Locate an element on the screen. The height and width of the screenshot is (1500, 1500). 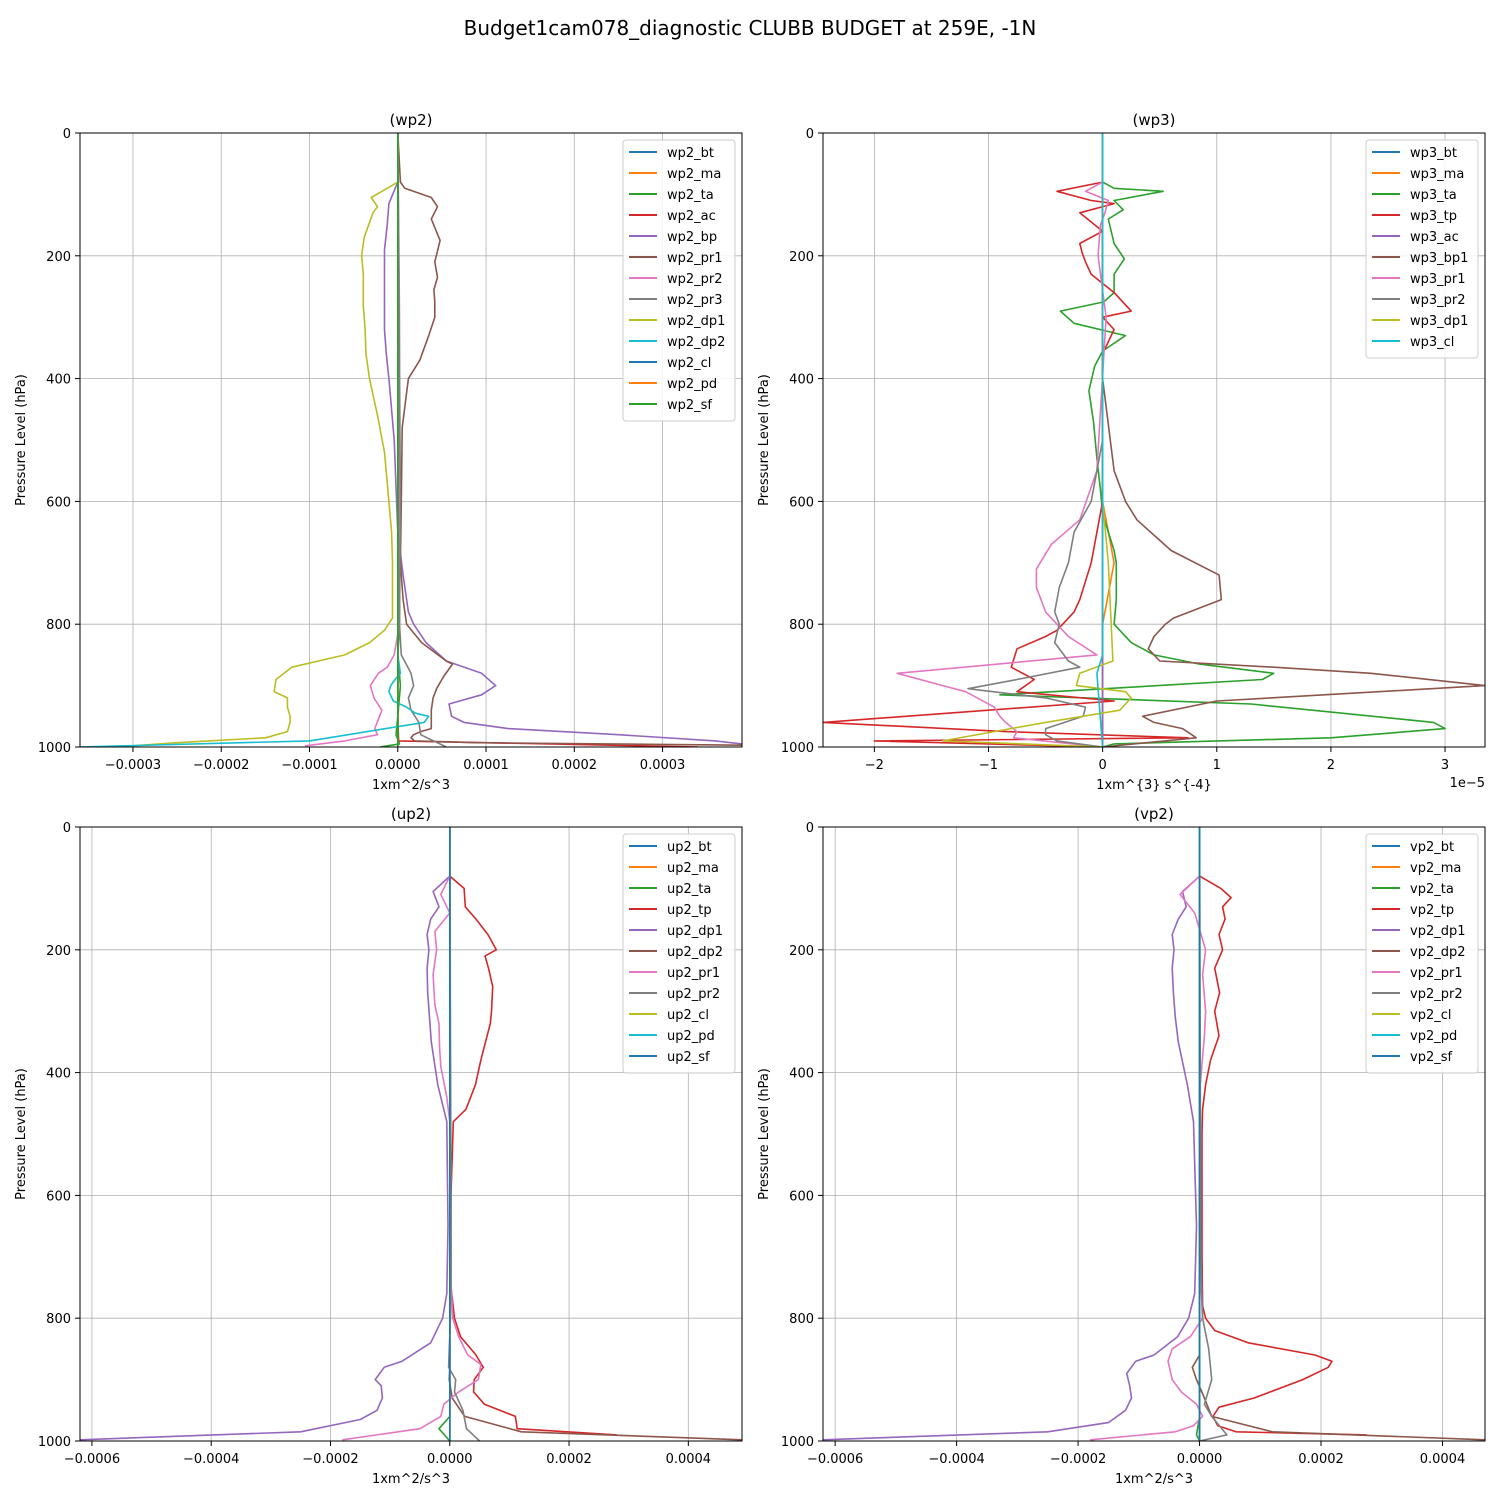
legend-entry: wp2_pr2 is located at coordinates (695, 279).